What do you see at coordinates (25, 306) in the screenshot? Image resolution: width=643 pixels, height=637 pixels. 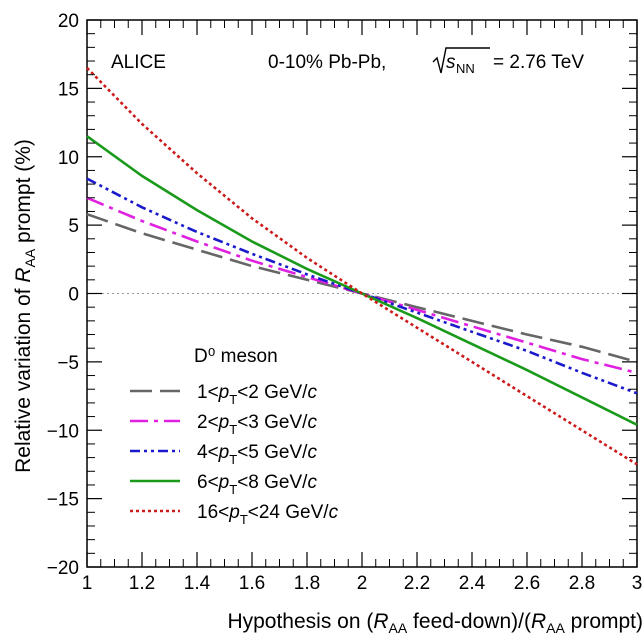 I see `y-axis-title: Relative variation of RAA prompt (%)` at bounding box center [25, 306].